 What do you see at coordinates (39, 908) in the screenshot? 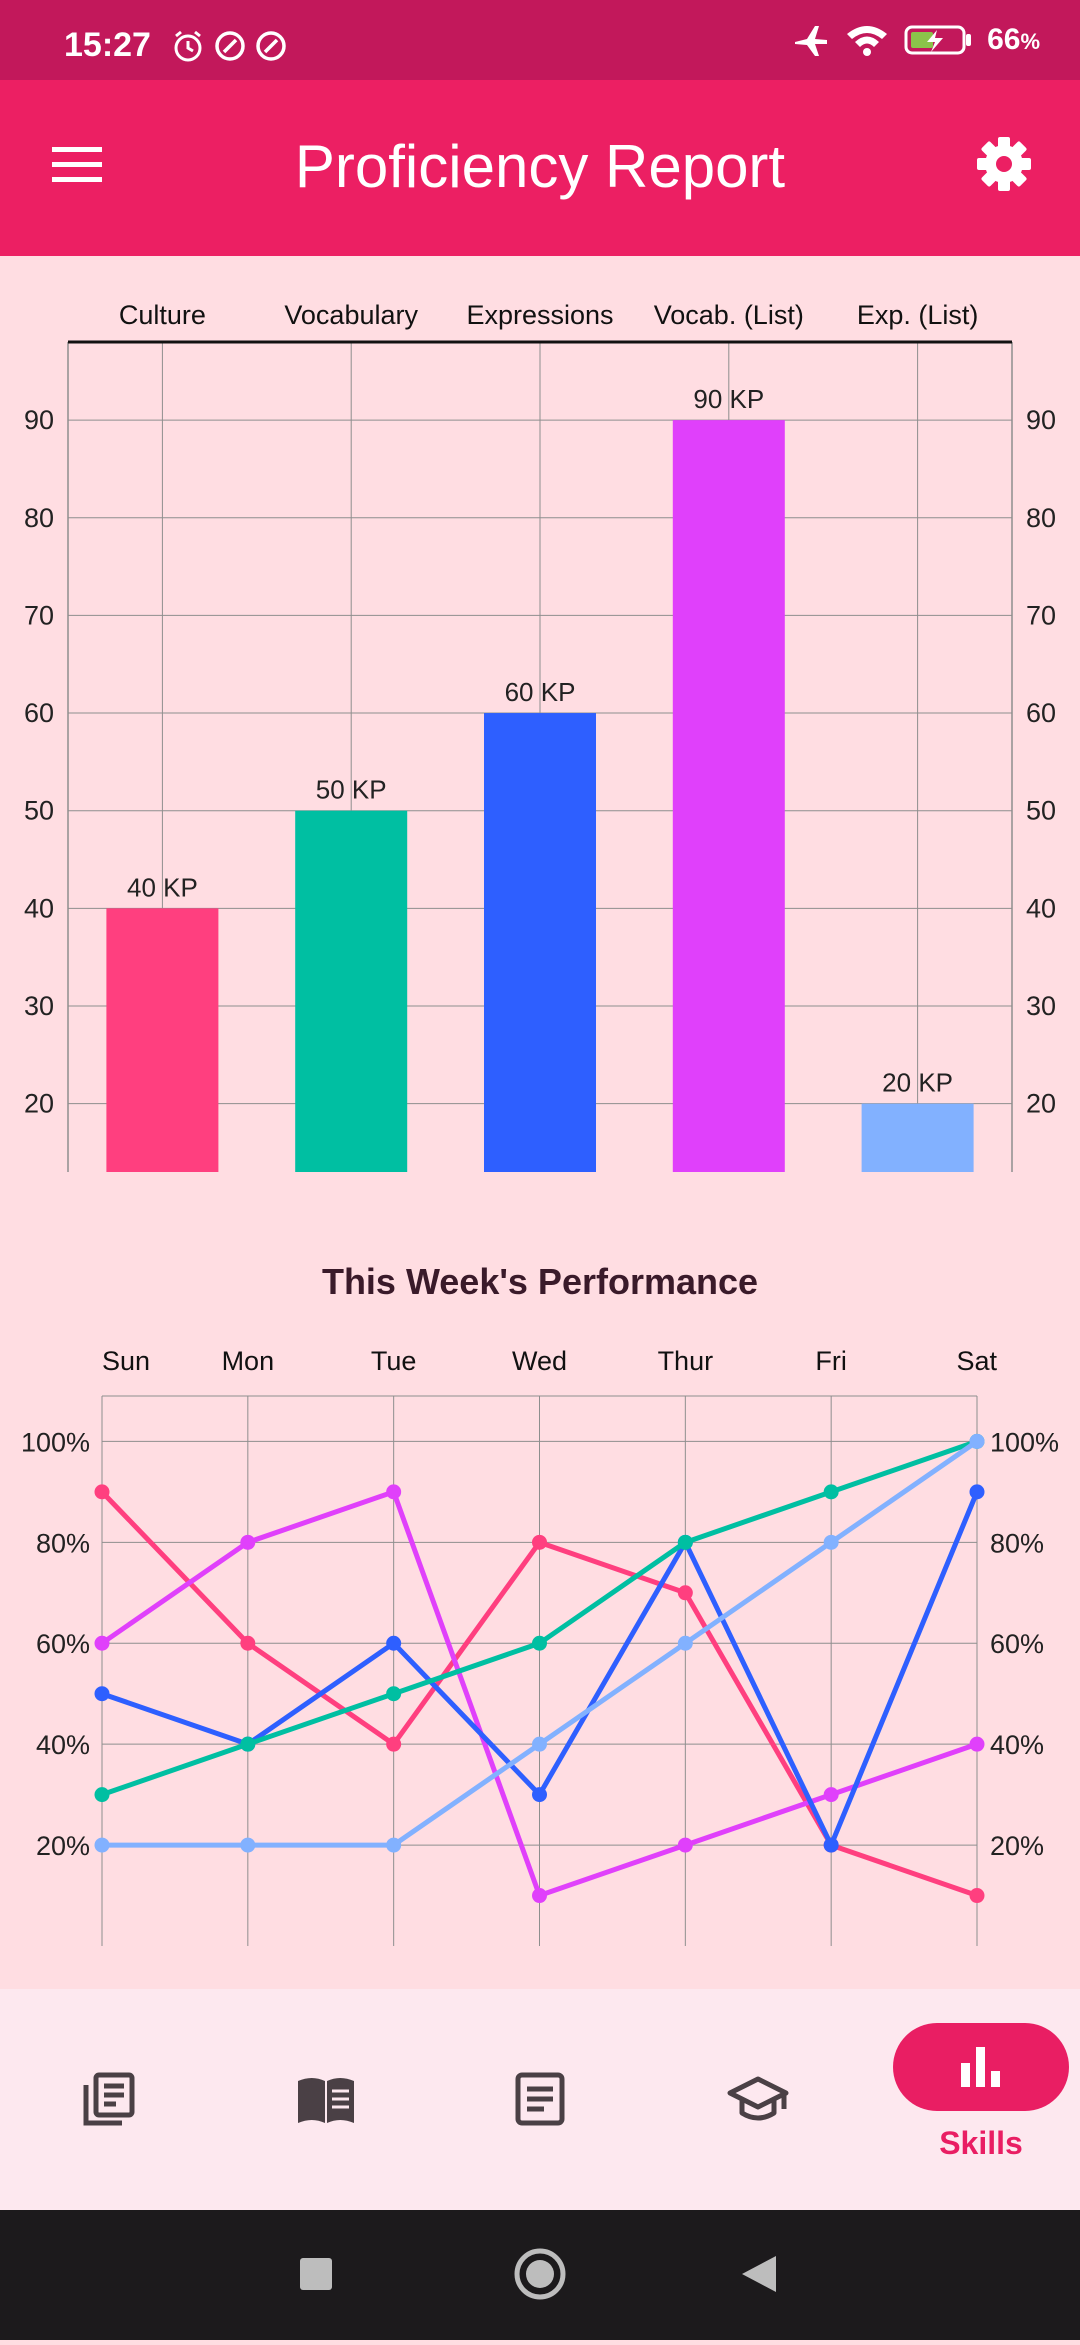
I see `bar-chart-left-tick-label: 40` at bounding box center [39, 908].